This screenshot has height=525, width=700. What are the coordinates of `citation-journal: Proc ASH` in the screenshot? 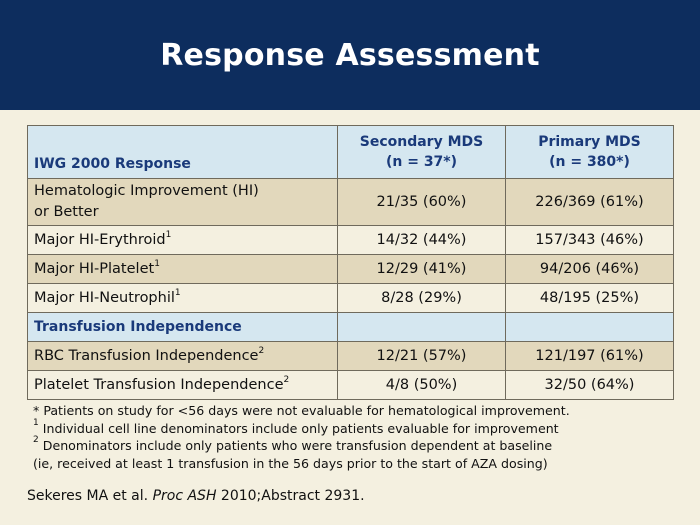 It's located at (184, 496).